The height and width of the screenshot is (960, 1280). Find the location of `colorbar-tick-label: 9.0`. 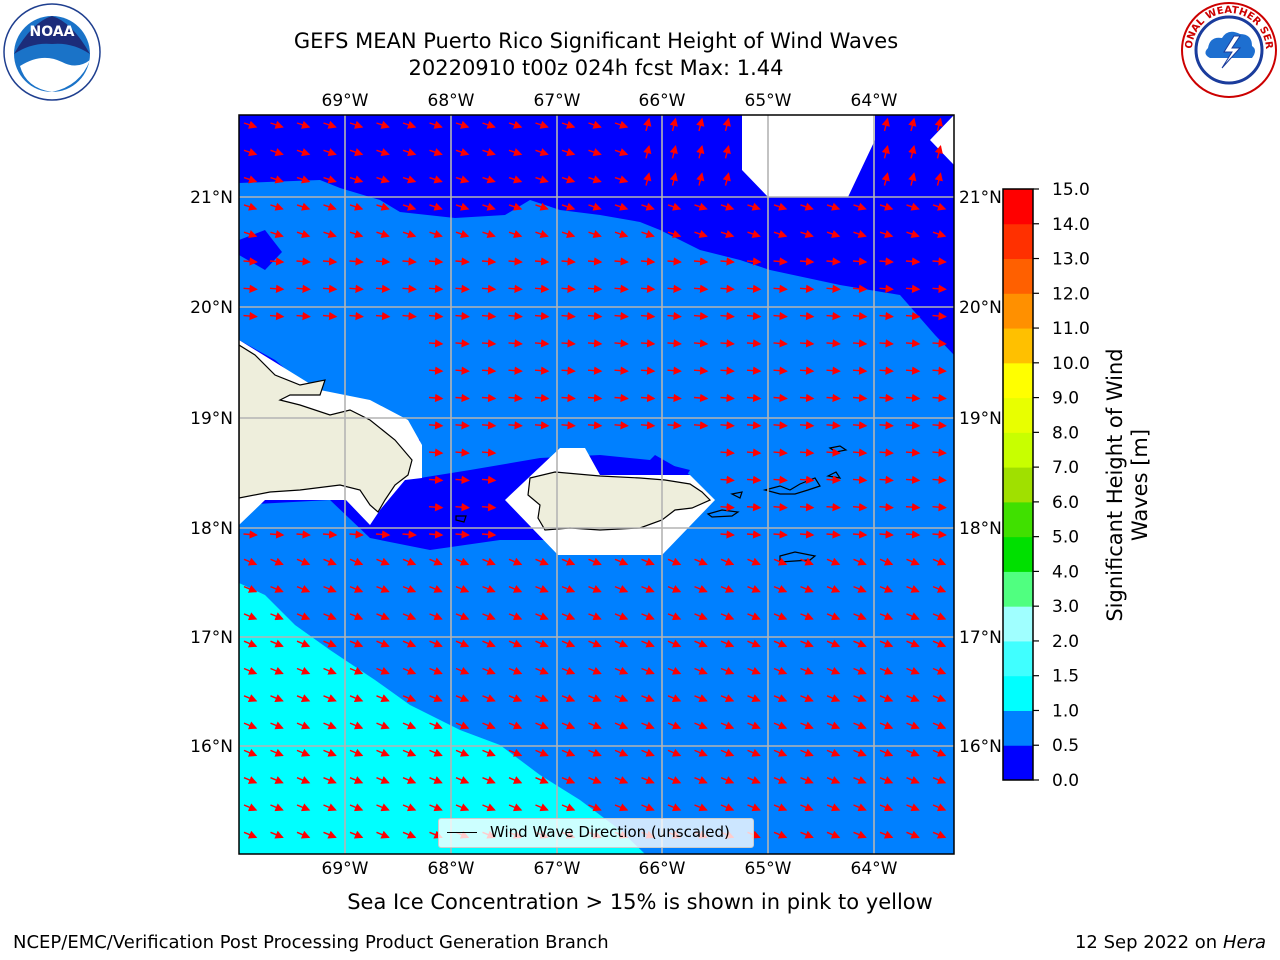

colorbar-tick-label: 9.0 is located at coordinates (1065, 399).